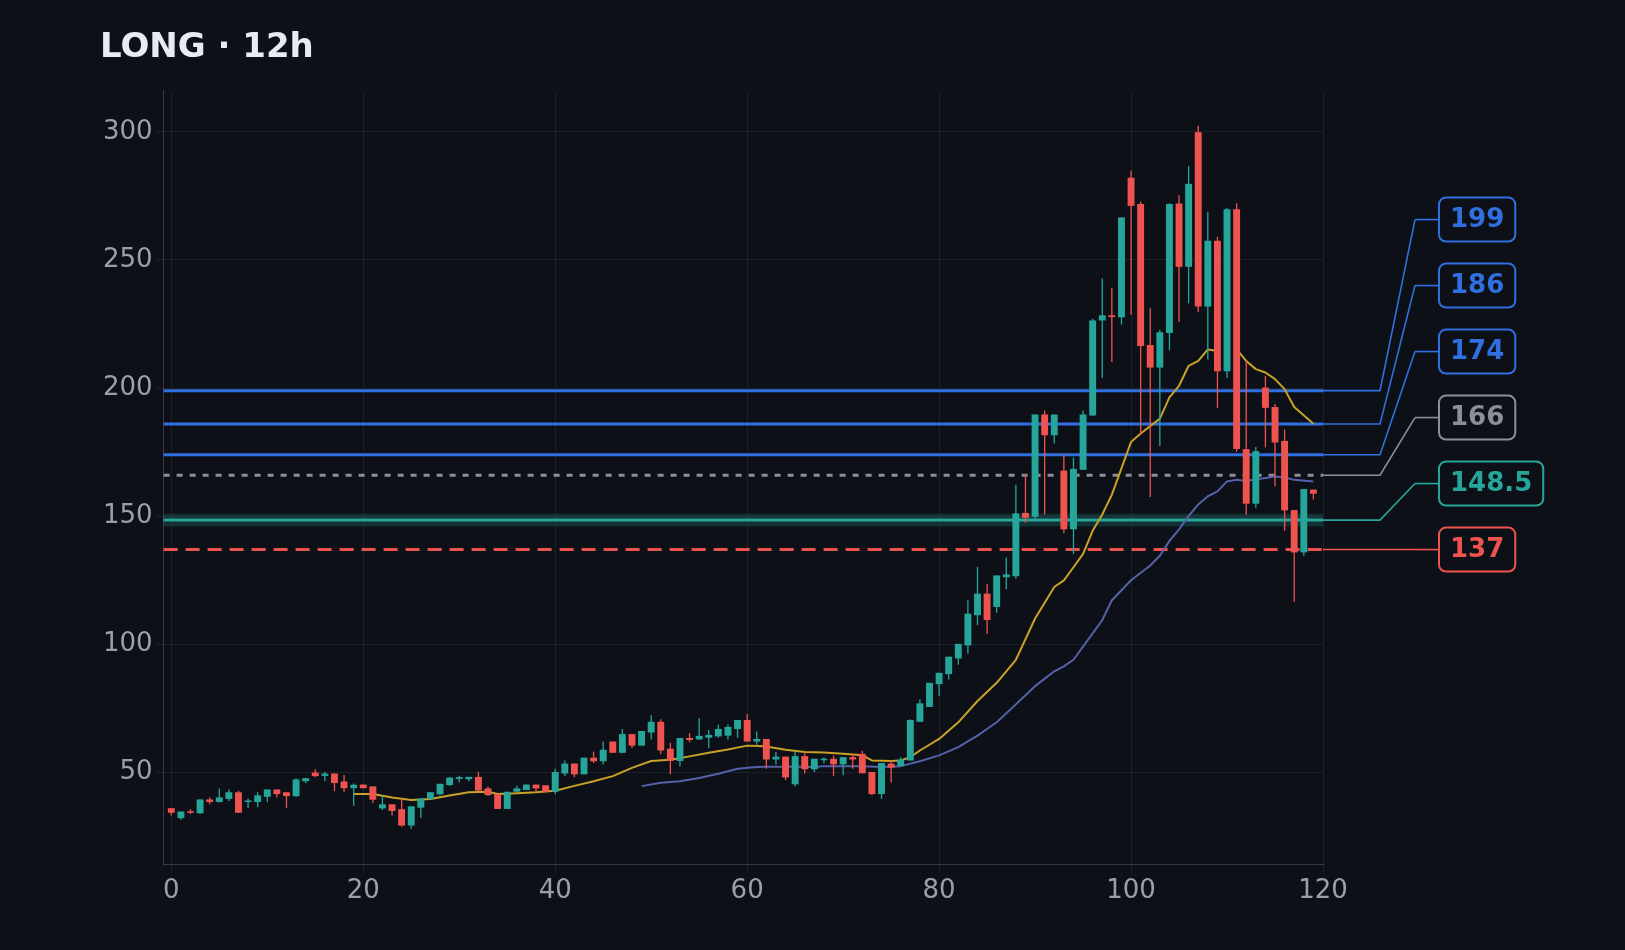  Describe the element at coordinates (1477, 548) in the screenshot. I see `ref-line-label: 137` at that location.